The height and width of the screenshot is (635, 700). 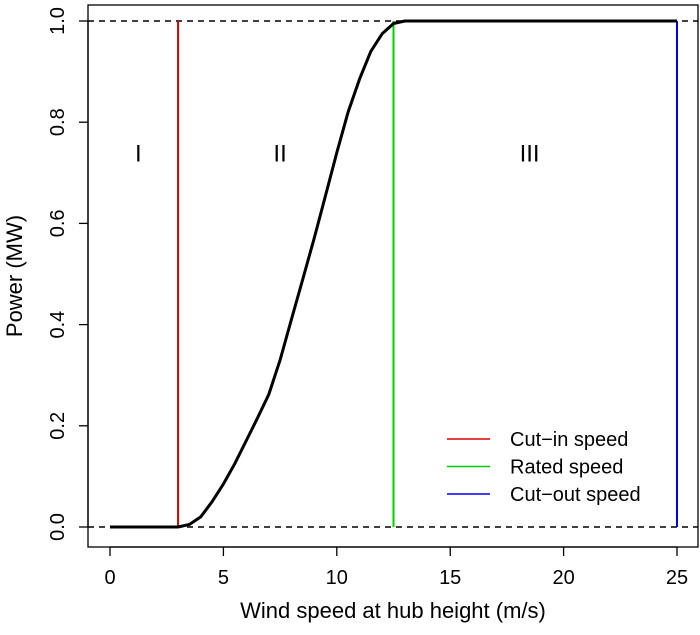 What do you see at coordinates (566, 468) in the screenshot?
I see `legend-label: Rated speed` at bounding box center [566, 468].